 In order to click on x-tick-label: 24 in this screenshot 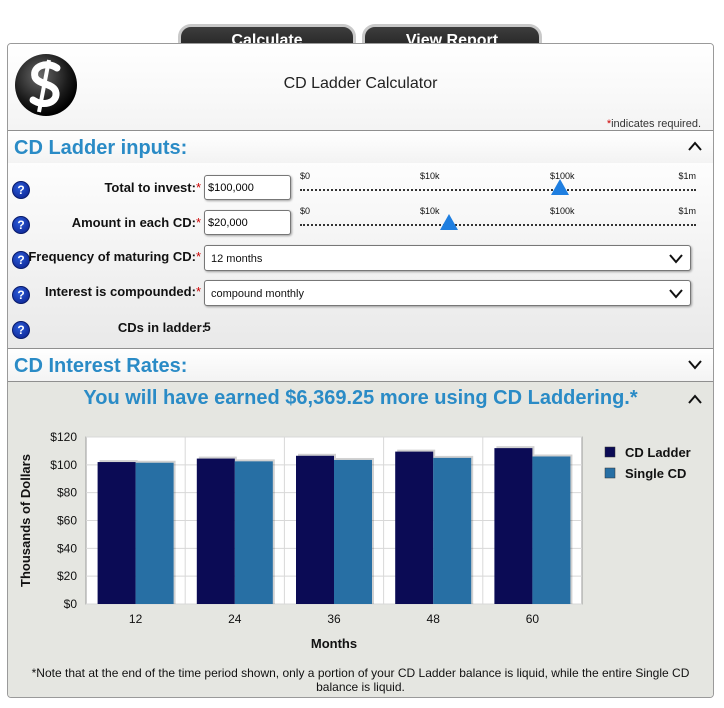, I will do `click(235, 619)`.